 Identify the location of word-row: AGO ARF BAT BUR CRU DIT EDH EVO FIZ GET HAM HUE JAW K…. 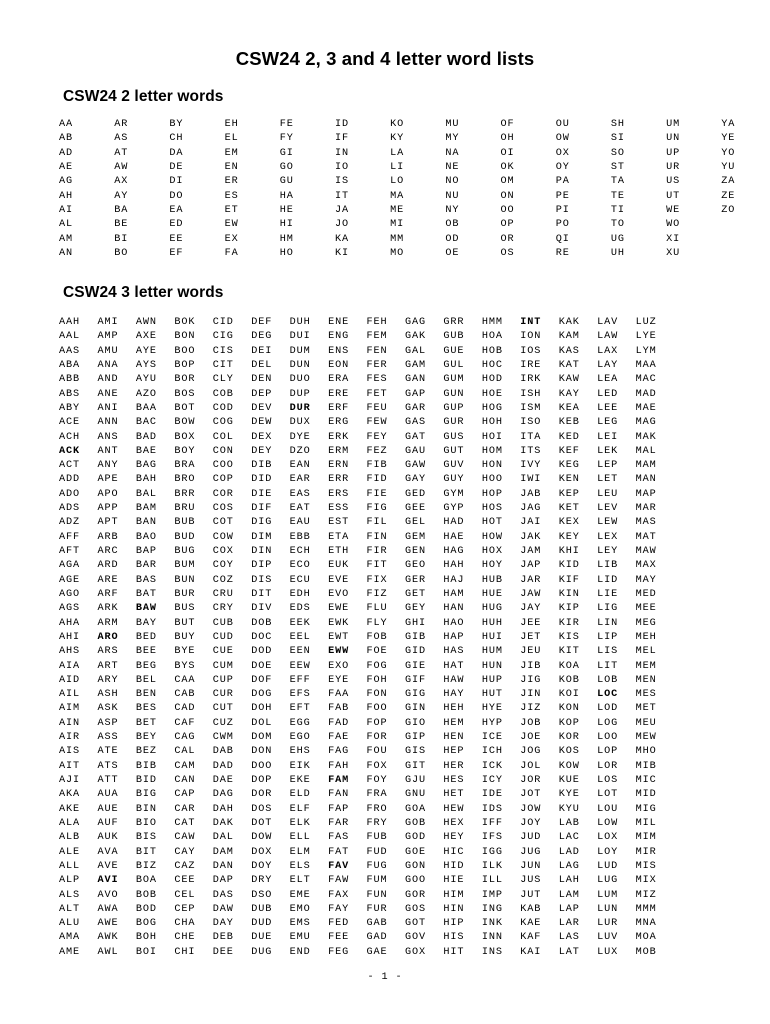
(366, 595).